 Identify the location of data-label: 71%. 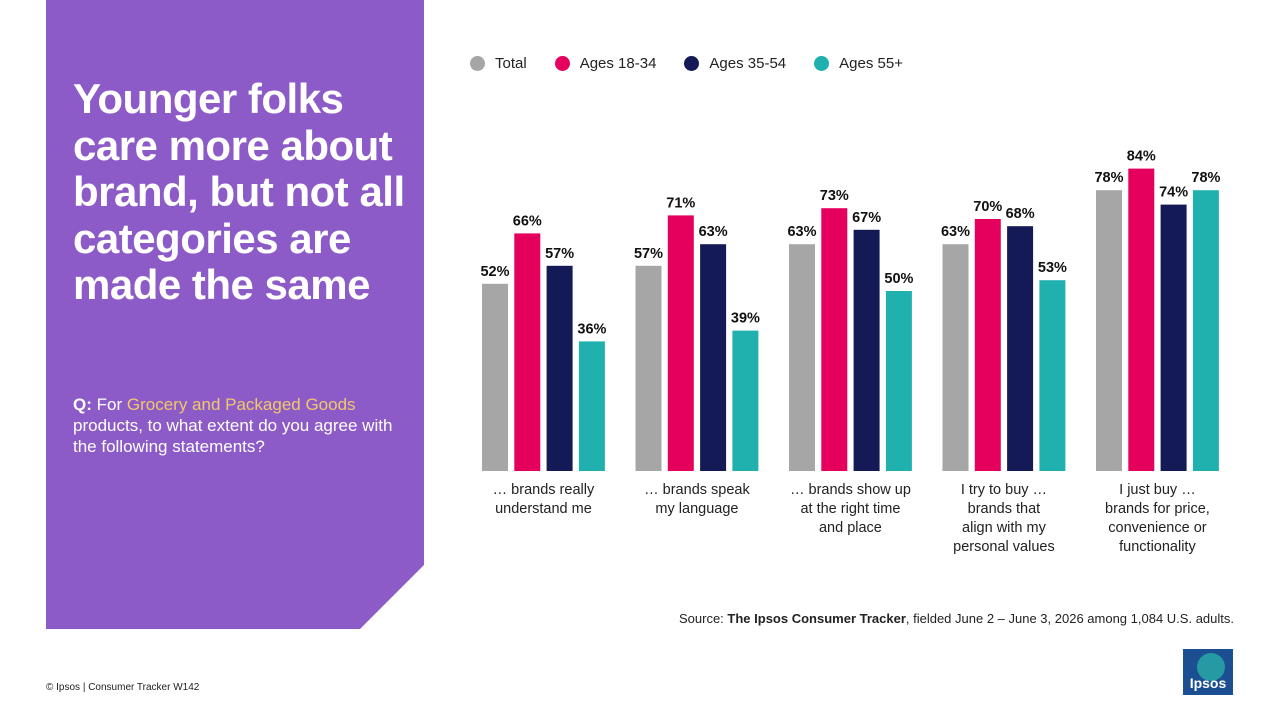
(680, 203).